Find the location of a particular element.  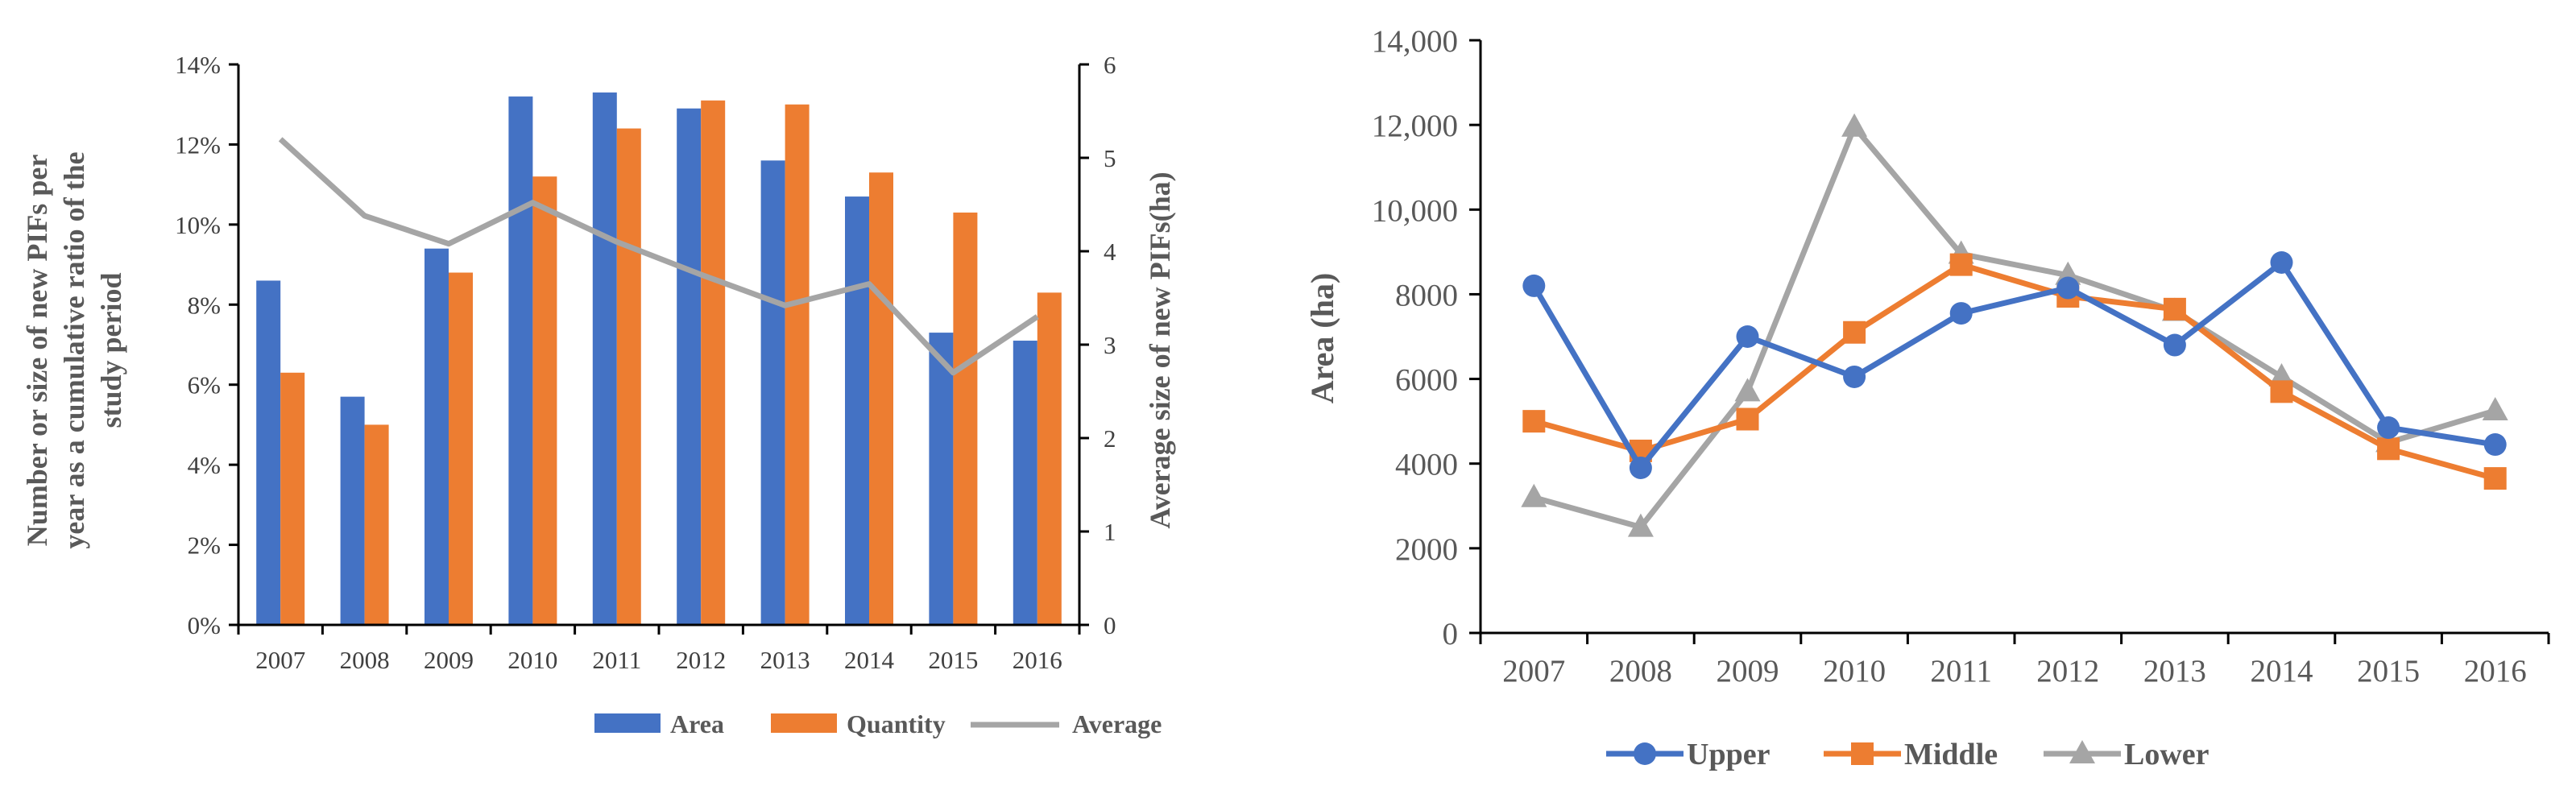

x-axis-tick-label: 2015 is located at coordinates (953, 660).